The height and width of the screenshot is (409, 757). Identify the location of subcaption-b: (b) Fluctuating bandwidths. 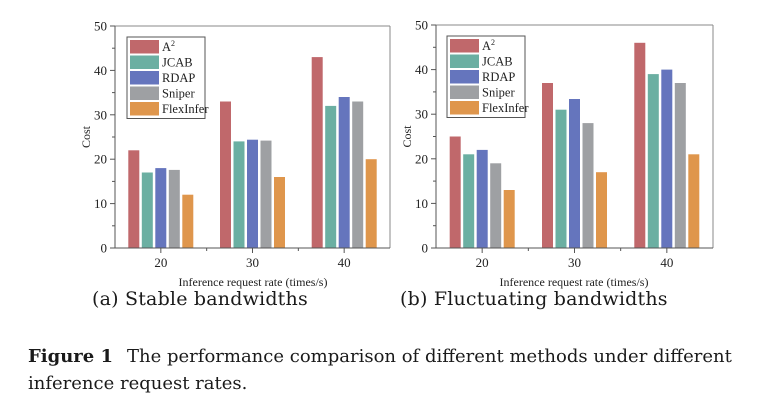
(534, 299).